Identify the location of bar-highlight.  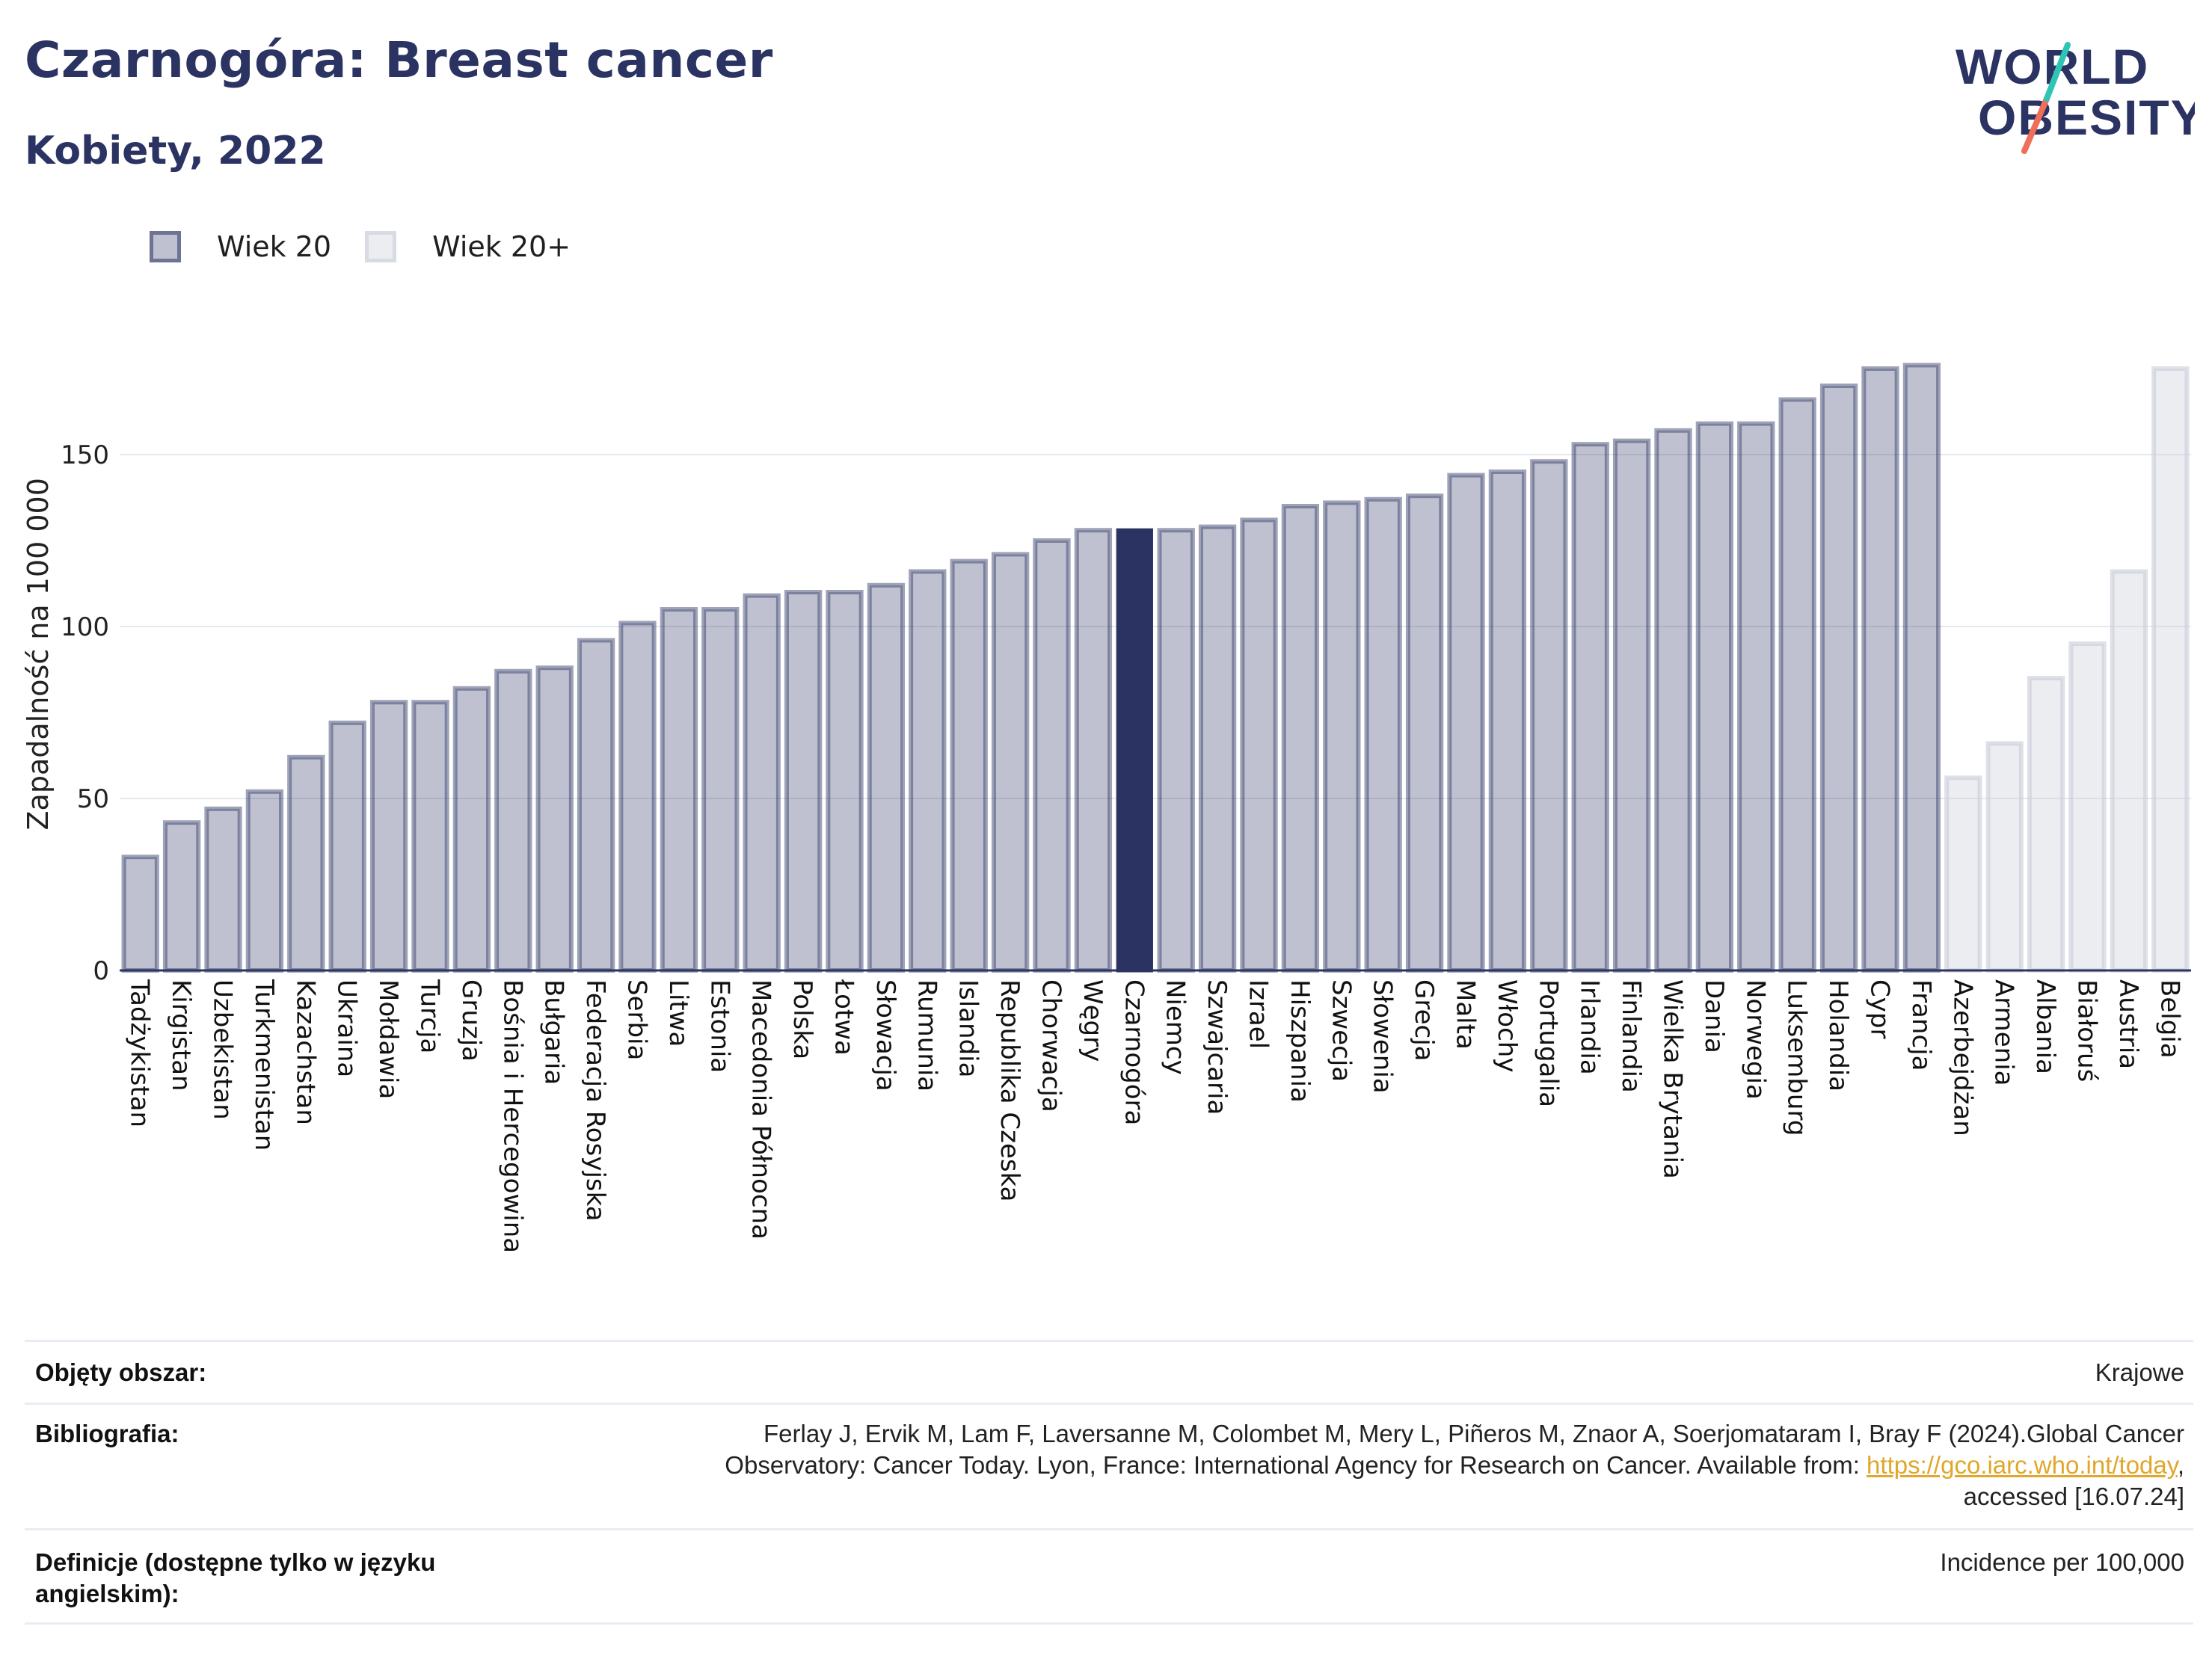
(1134, 750).